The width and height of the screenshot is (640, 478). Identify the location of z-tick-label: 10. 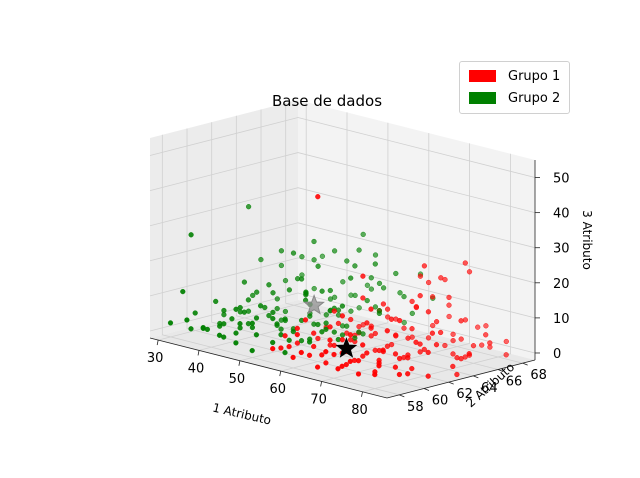
(561, 319).